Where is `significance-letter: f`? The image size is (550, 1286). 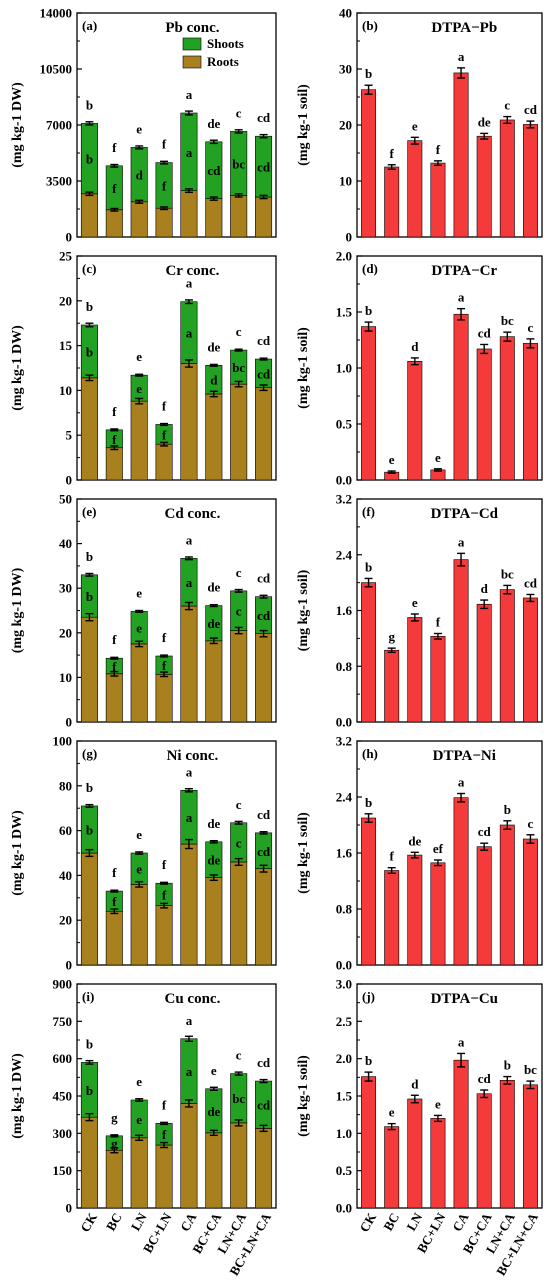 significance-letter: f is located at coordinates (392, 153).